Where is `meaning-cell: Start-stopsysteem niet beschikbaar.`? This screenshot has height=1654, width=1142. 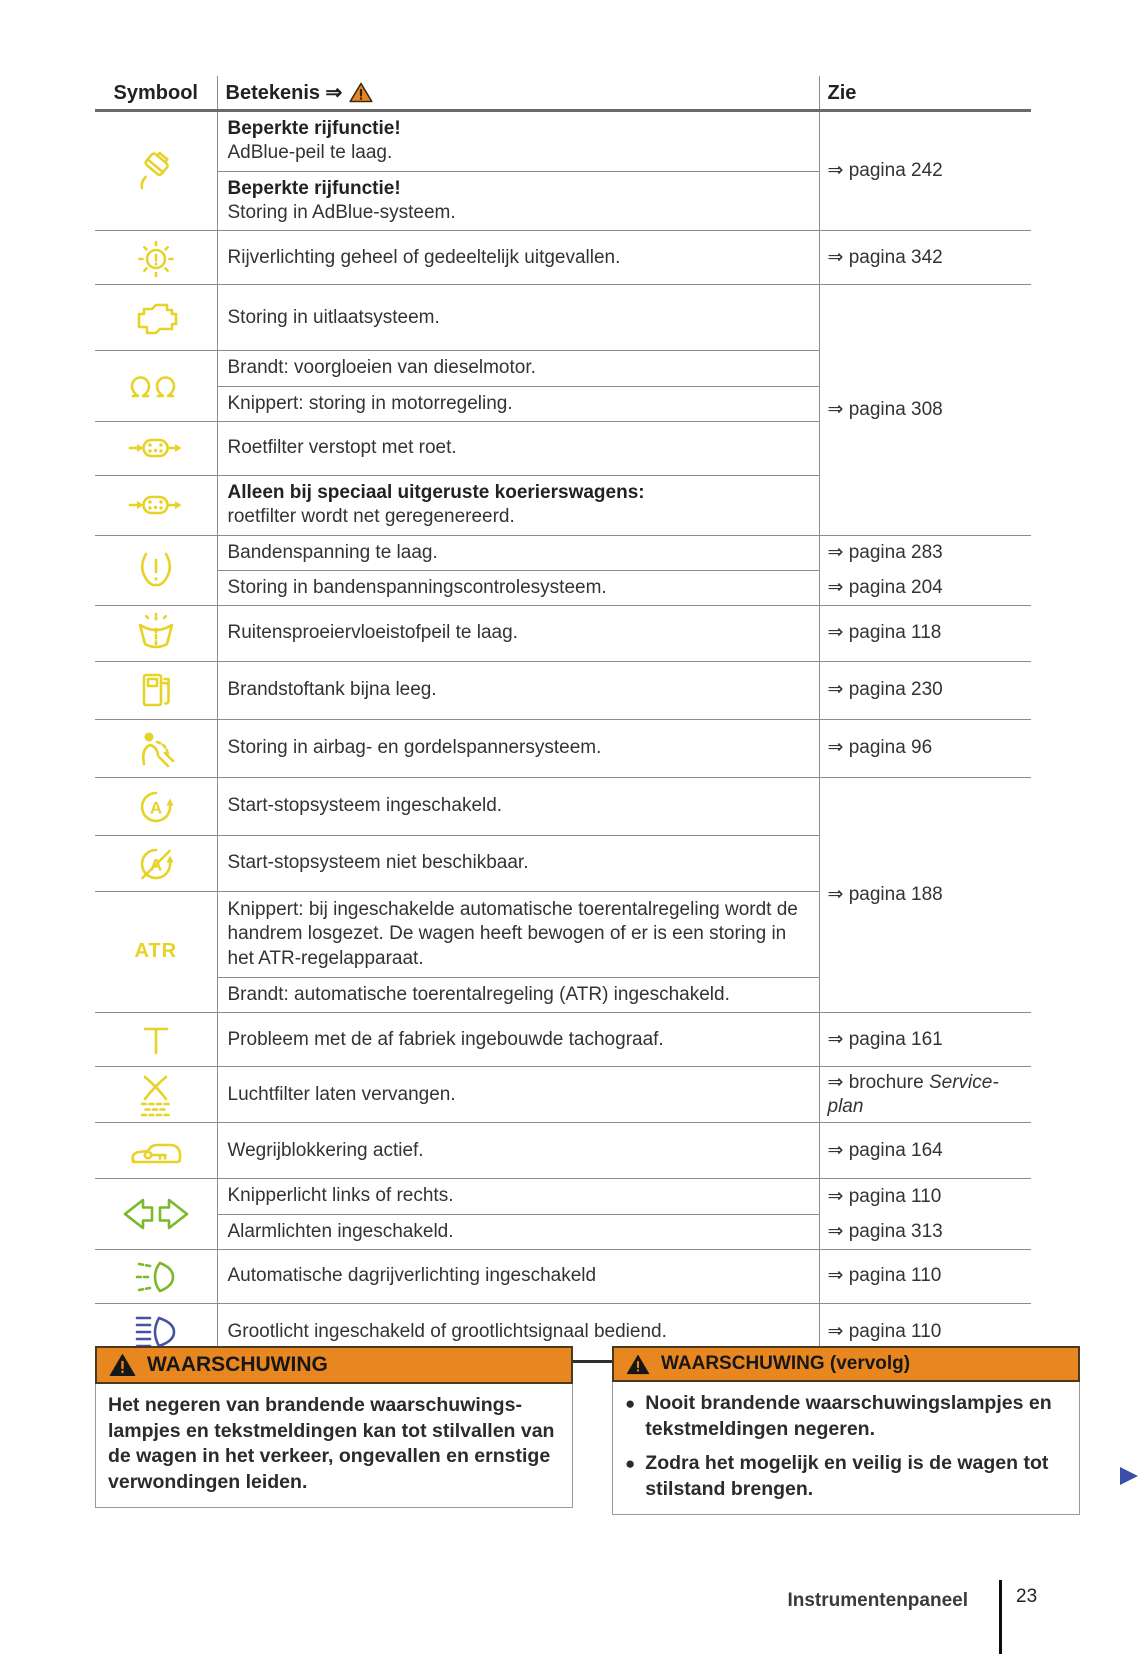 meaning-cell: Start-stopsysteem niet beschikbaar. is located at coordinates (518, 864).